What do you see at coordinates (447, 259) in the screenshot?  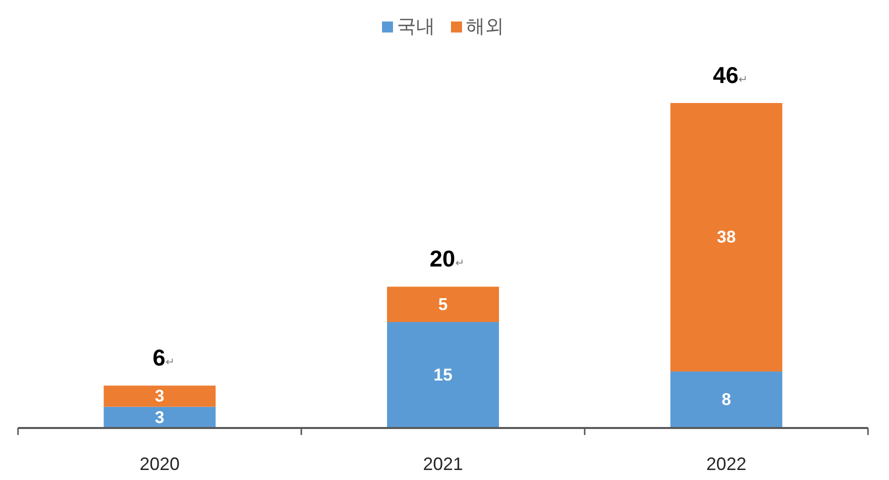 I see `total: 20↵` at bounding box center [447, 259].